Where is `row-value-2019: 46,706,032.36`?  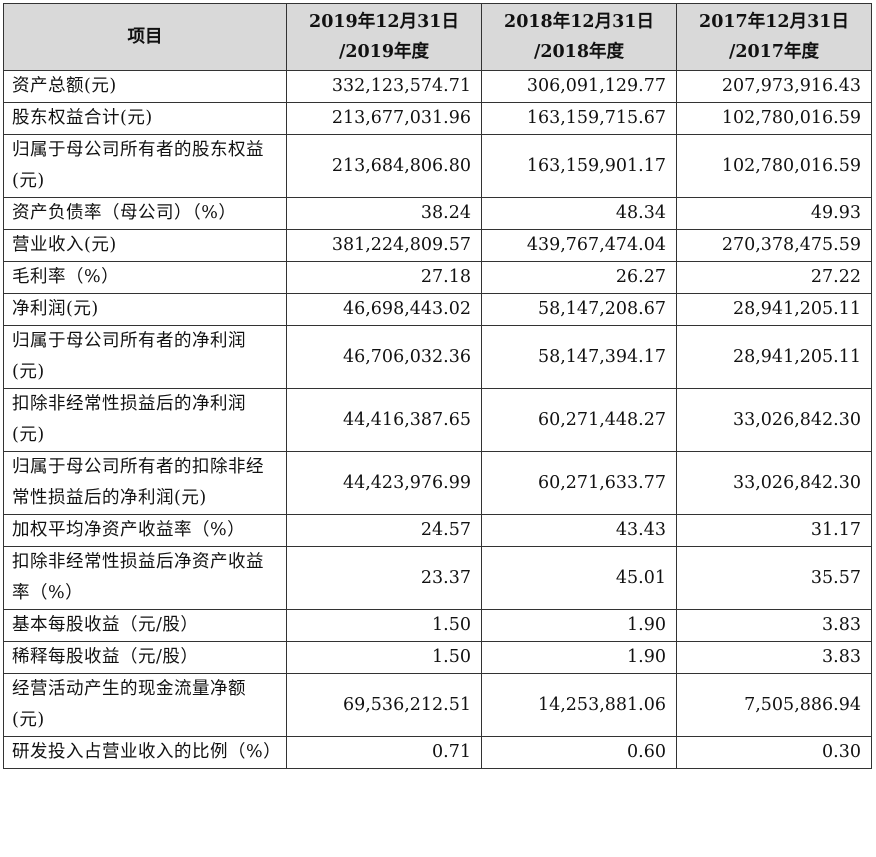 row-value-2019: 46,706,032.36 is located at coordinates (384, 357).